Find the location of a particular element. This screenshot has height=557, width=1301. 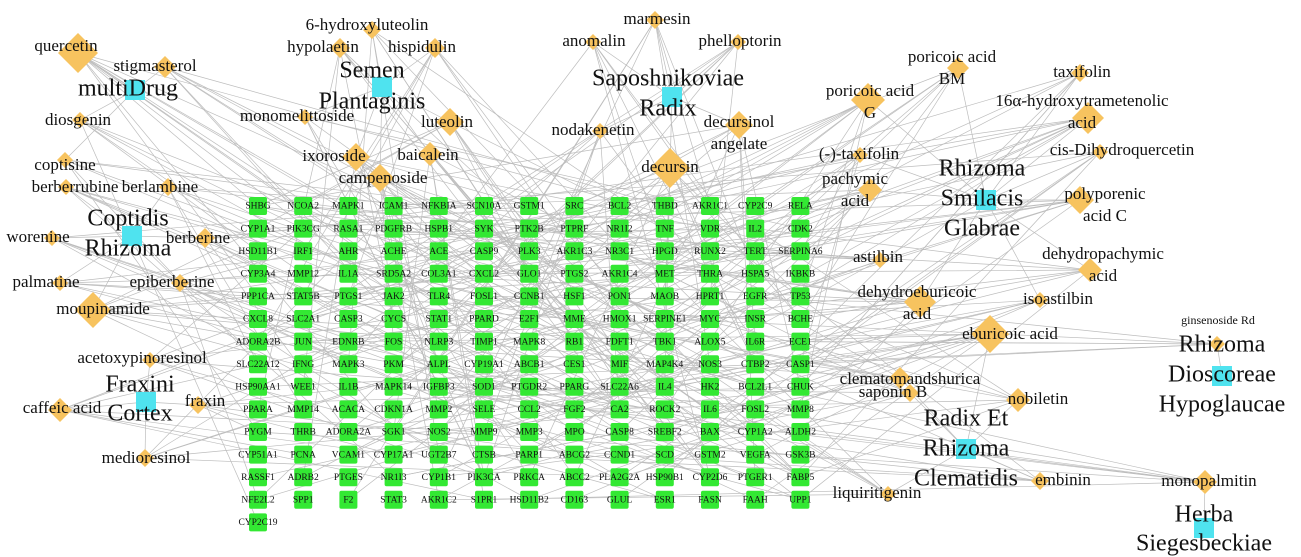

target-label: STAT3 is located at coordinates (393, 500).